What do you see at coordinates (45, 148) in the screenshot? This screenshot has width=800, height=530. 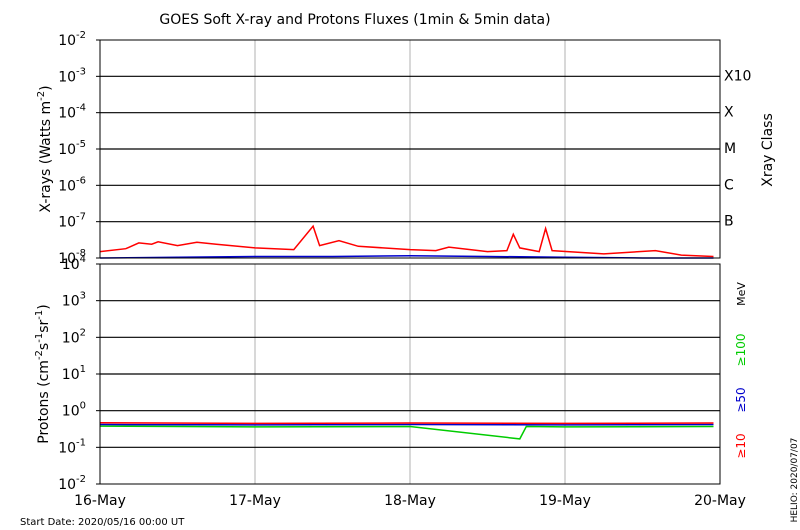 I see `xray-ylabel: X-rays (Watts m-2)` at bounding box center [45, 148].